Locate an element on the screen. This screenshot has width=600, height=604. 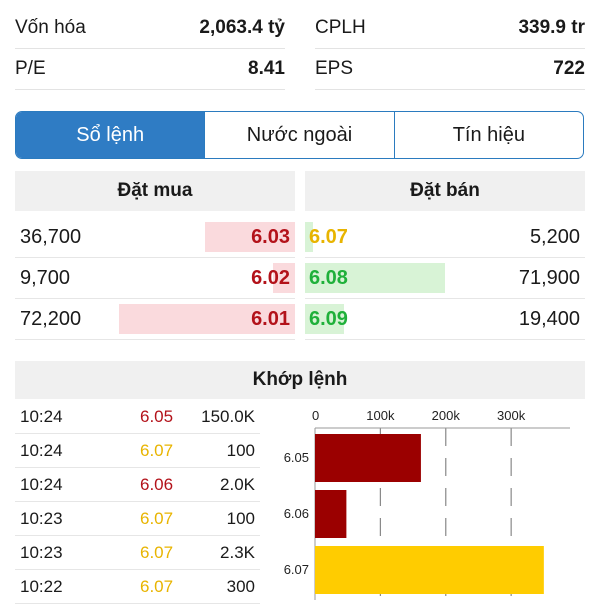
buy-order-row: 9,700 6.02 is located at coordinates (155, 278).